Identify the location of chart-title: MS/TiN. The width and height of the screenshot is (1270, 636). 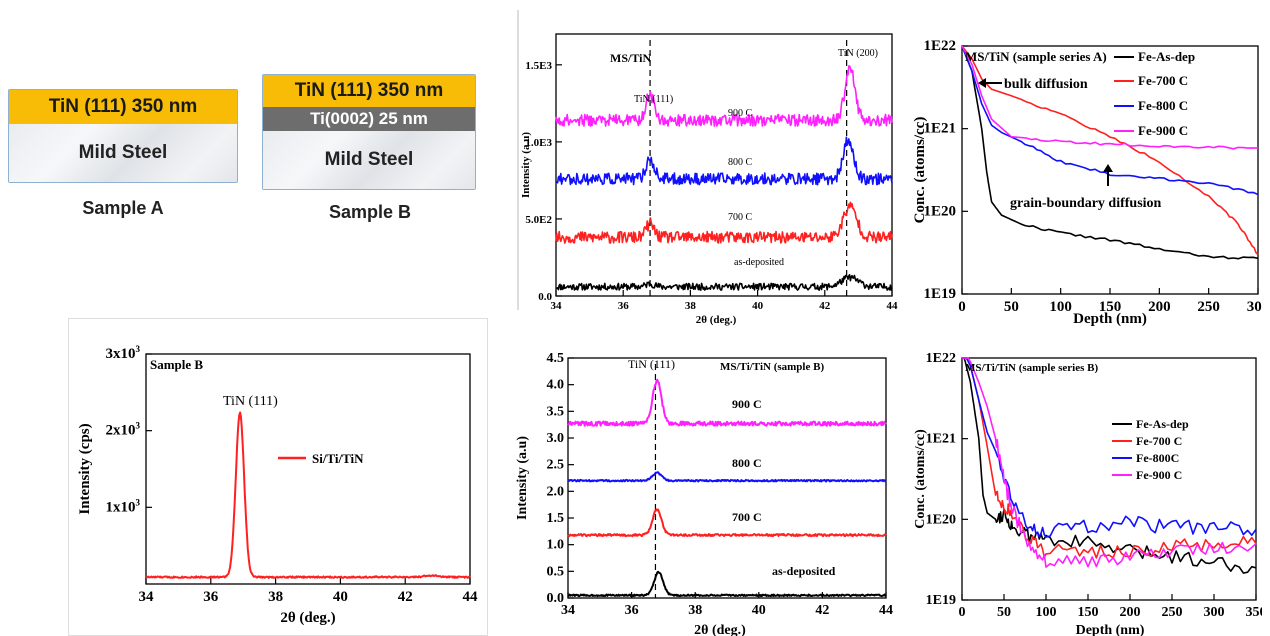
(630, 58).